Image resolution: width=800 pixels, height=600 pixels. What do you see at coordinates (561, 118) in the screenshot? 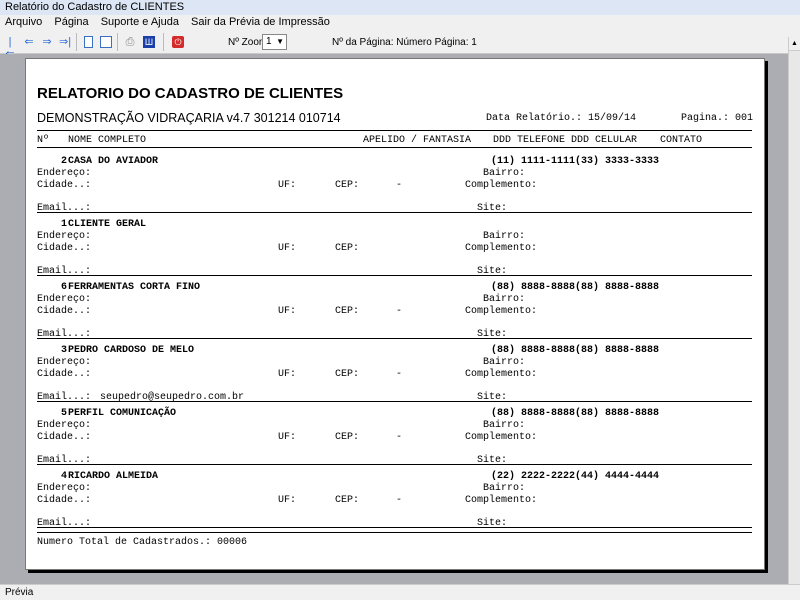
I see `report-date: Data Relatório.: 15/09/14` at bounding box center [561, 118].